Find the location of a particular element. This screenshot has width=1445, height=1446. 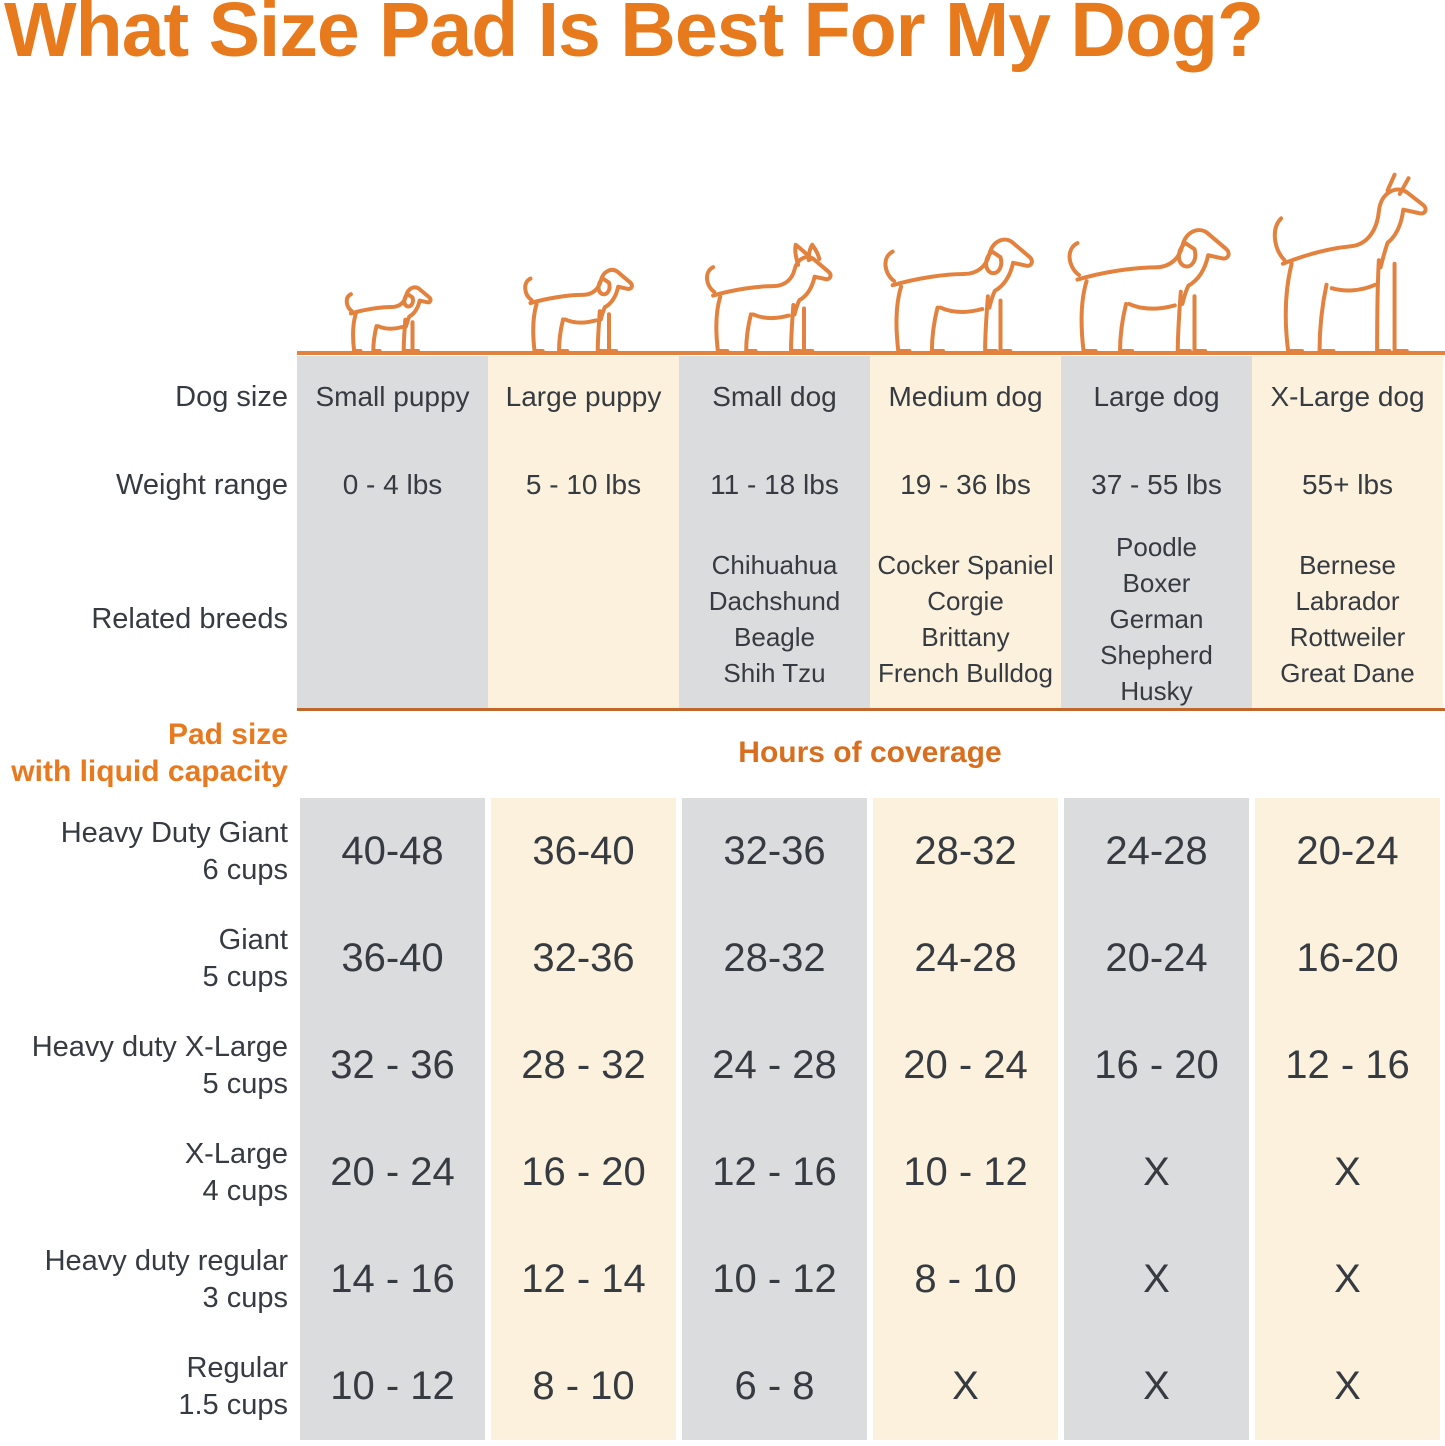

breeds-cell: Chihuahua Dachshund Beagle Shih Tzu is located at coordinates (774, 619).